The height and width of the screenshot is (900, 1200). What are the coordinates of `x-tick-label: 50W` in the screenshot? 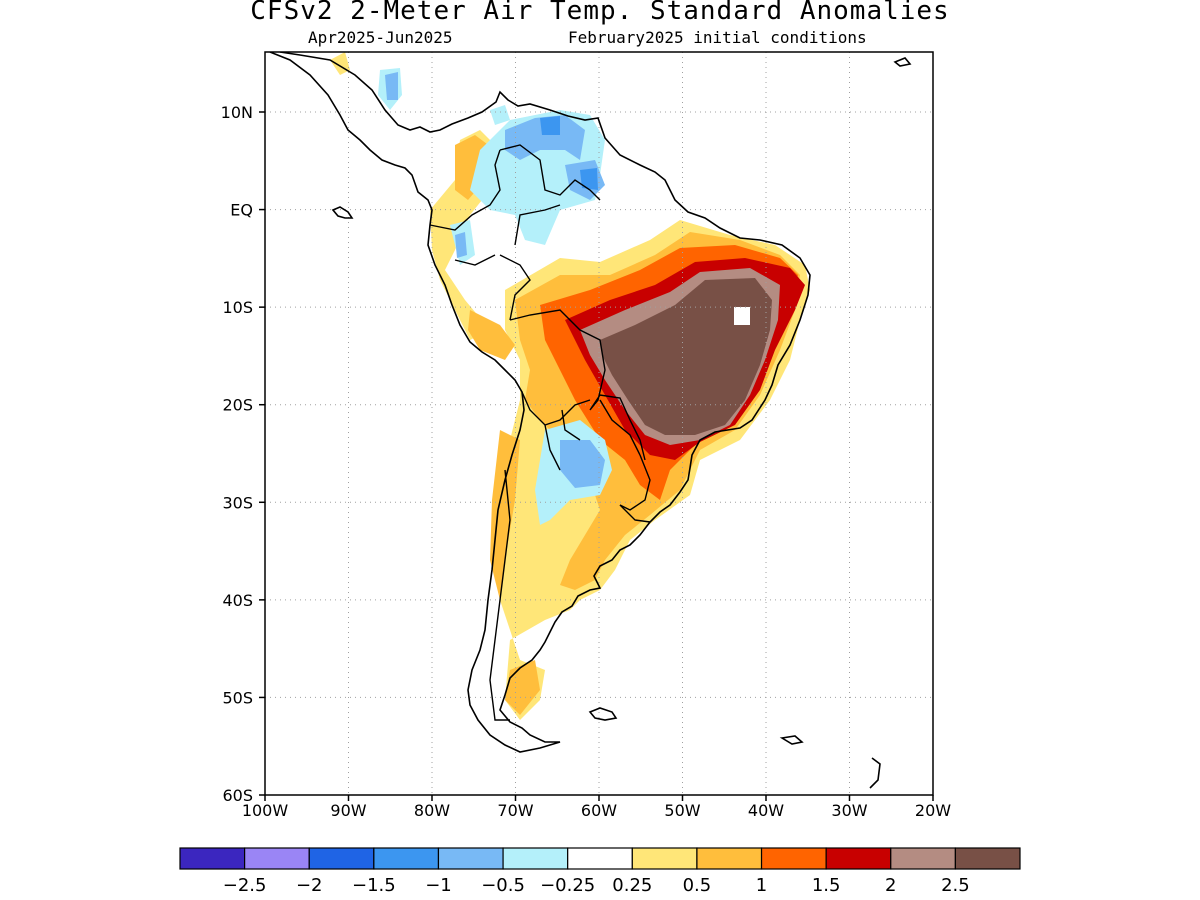 It's located at (682, 810).